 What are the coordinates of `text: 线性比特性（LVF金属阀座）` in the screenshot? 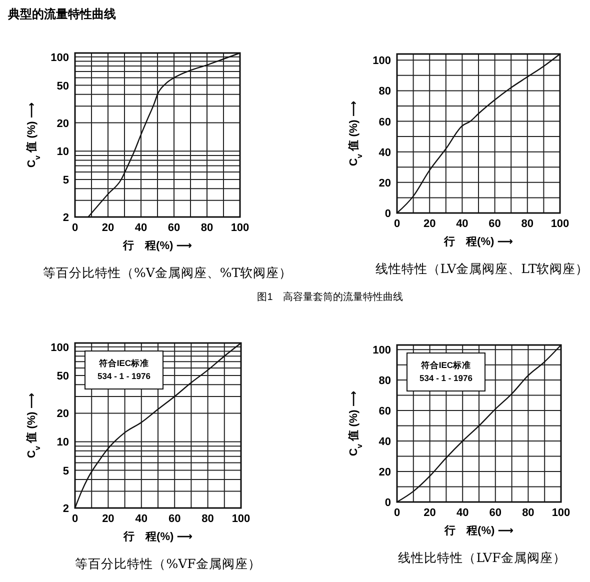 It's located at (482, 557).